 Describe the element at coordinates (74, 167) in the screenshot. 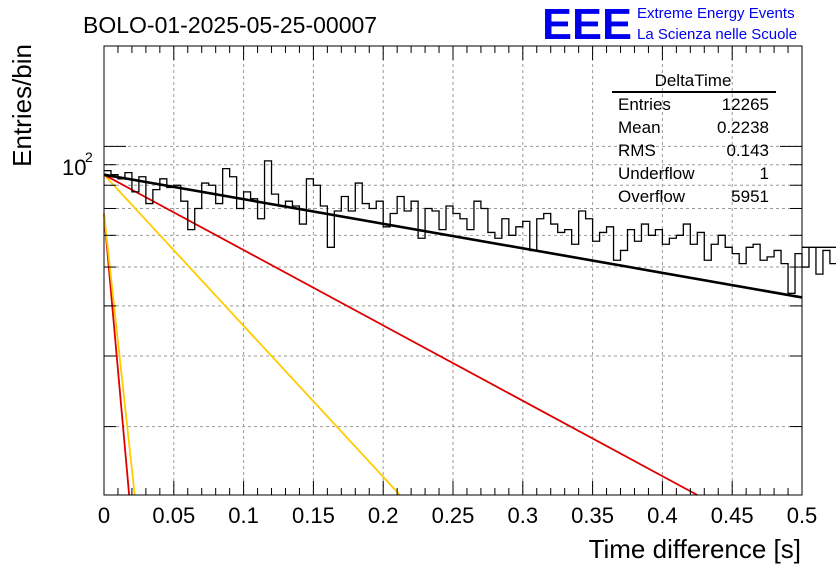

I see `y-tick-base: 10` at that location.